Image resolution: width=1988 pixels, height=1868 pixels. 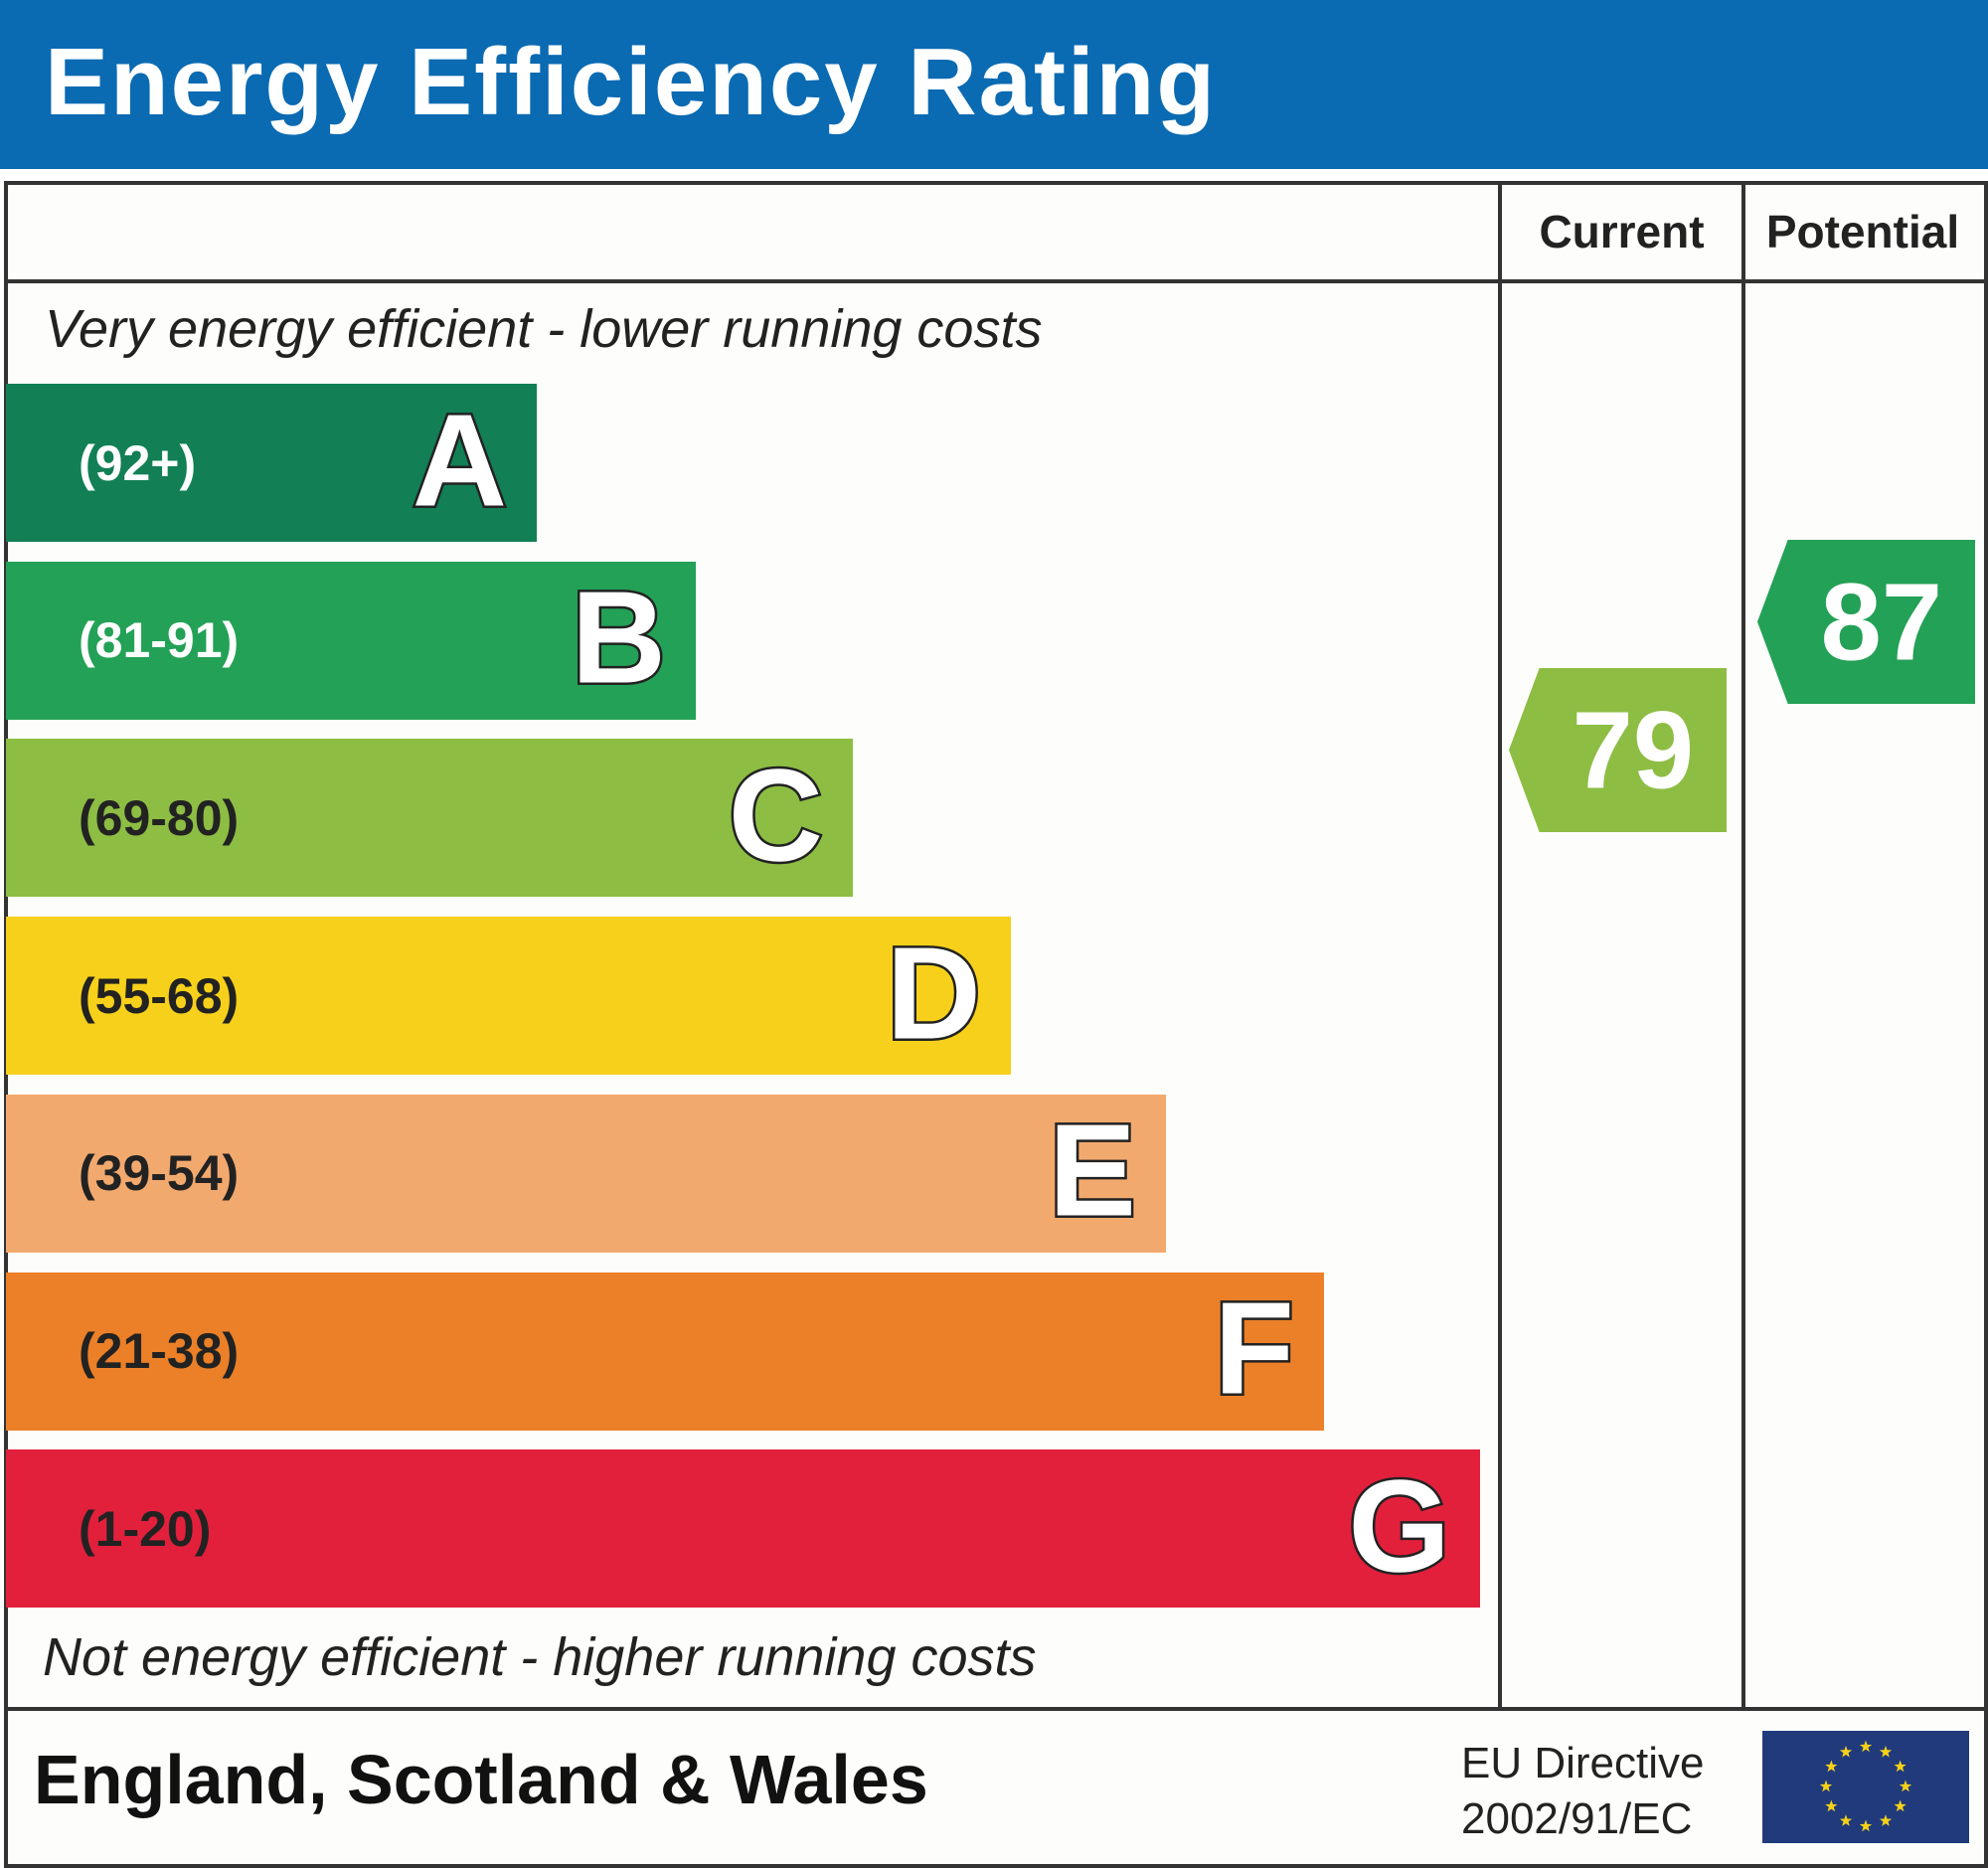 What do you see at coordinates (1862, 231) in the screenshot?
I see `potential-column-header: Potential` at bounding box center [1862, 231].